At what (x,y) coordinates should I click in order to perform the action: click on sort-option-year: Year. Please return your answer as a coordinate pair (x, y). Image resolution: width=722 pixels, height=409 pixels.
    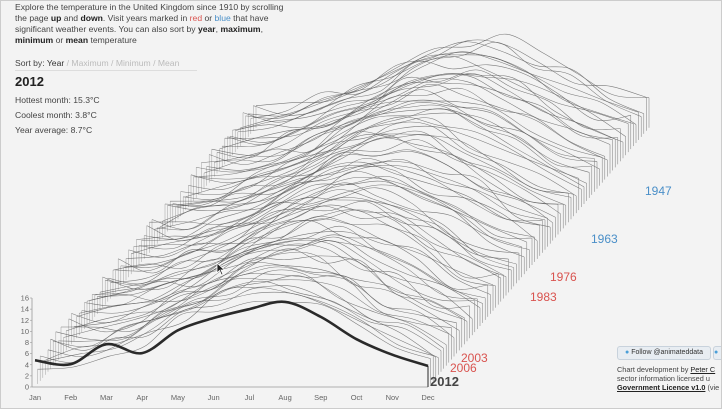
    Looking at the image, I should click on (55, 63).